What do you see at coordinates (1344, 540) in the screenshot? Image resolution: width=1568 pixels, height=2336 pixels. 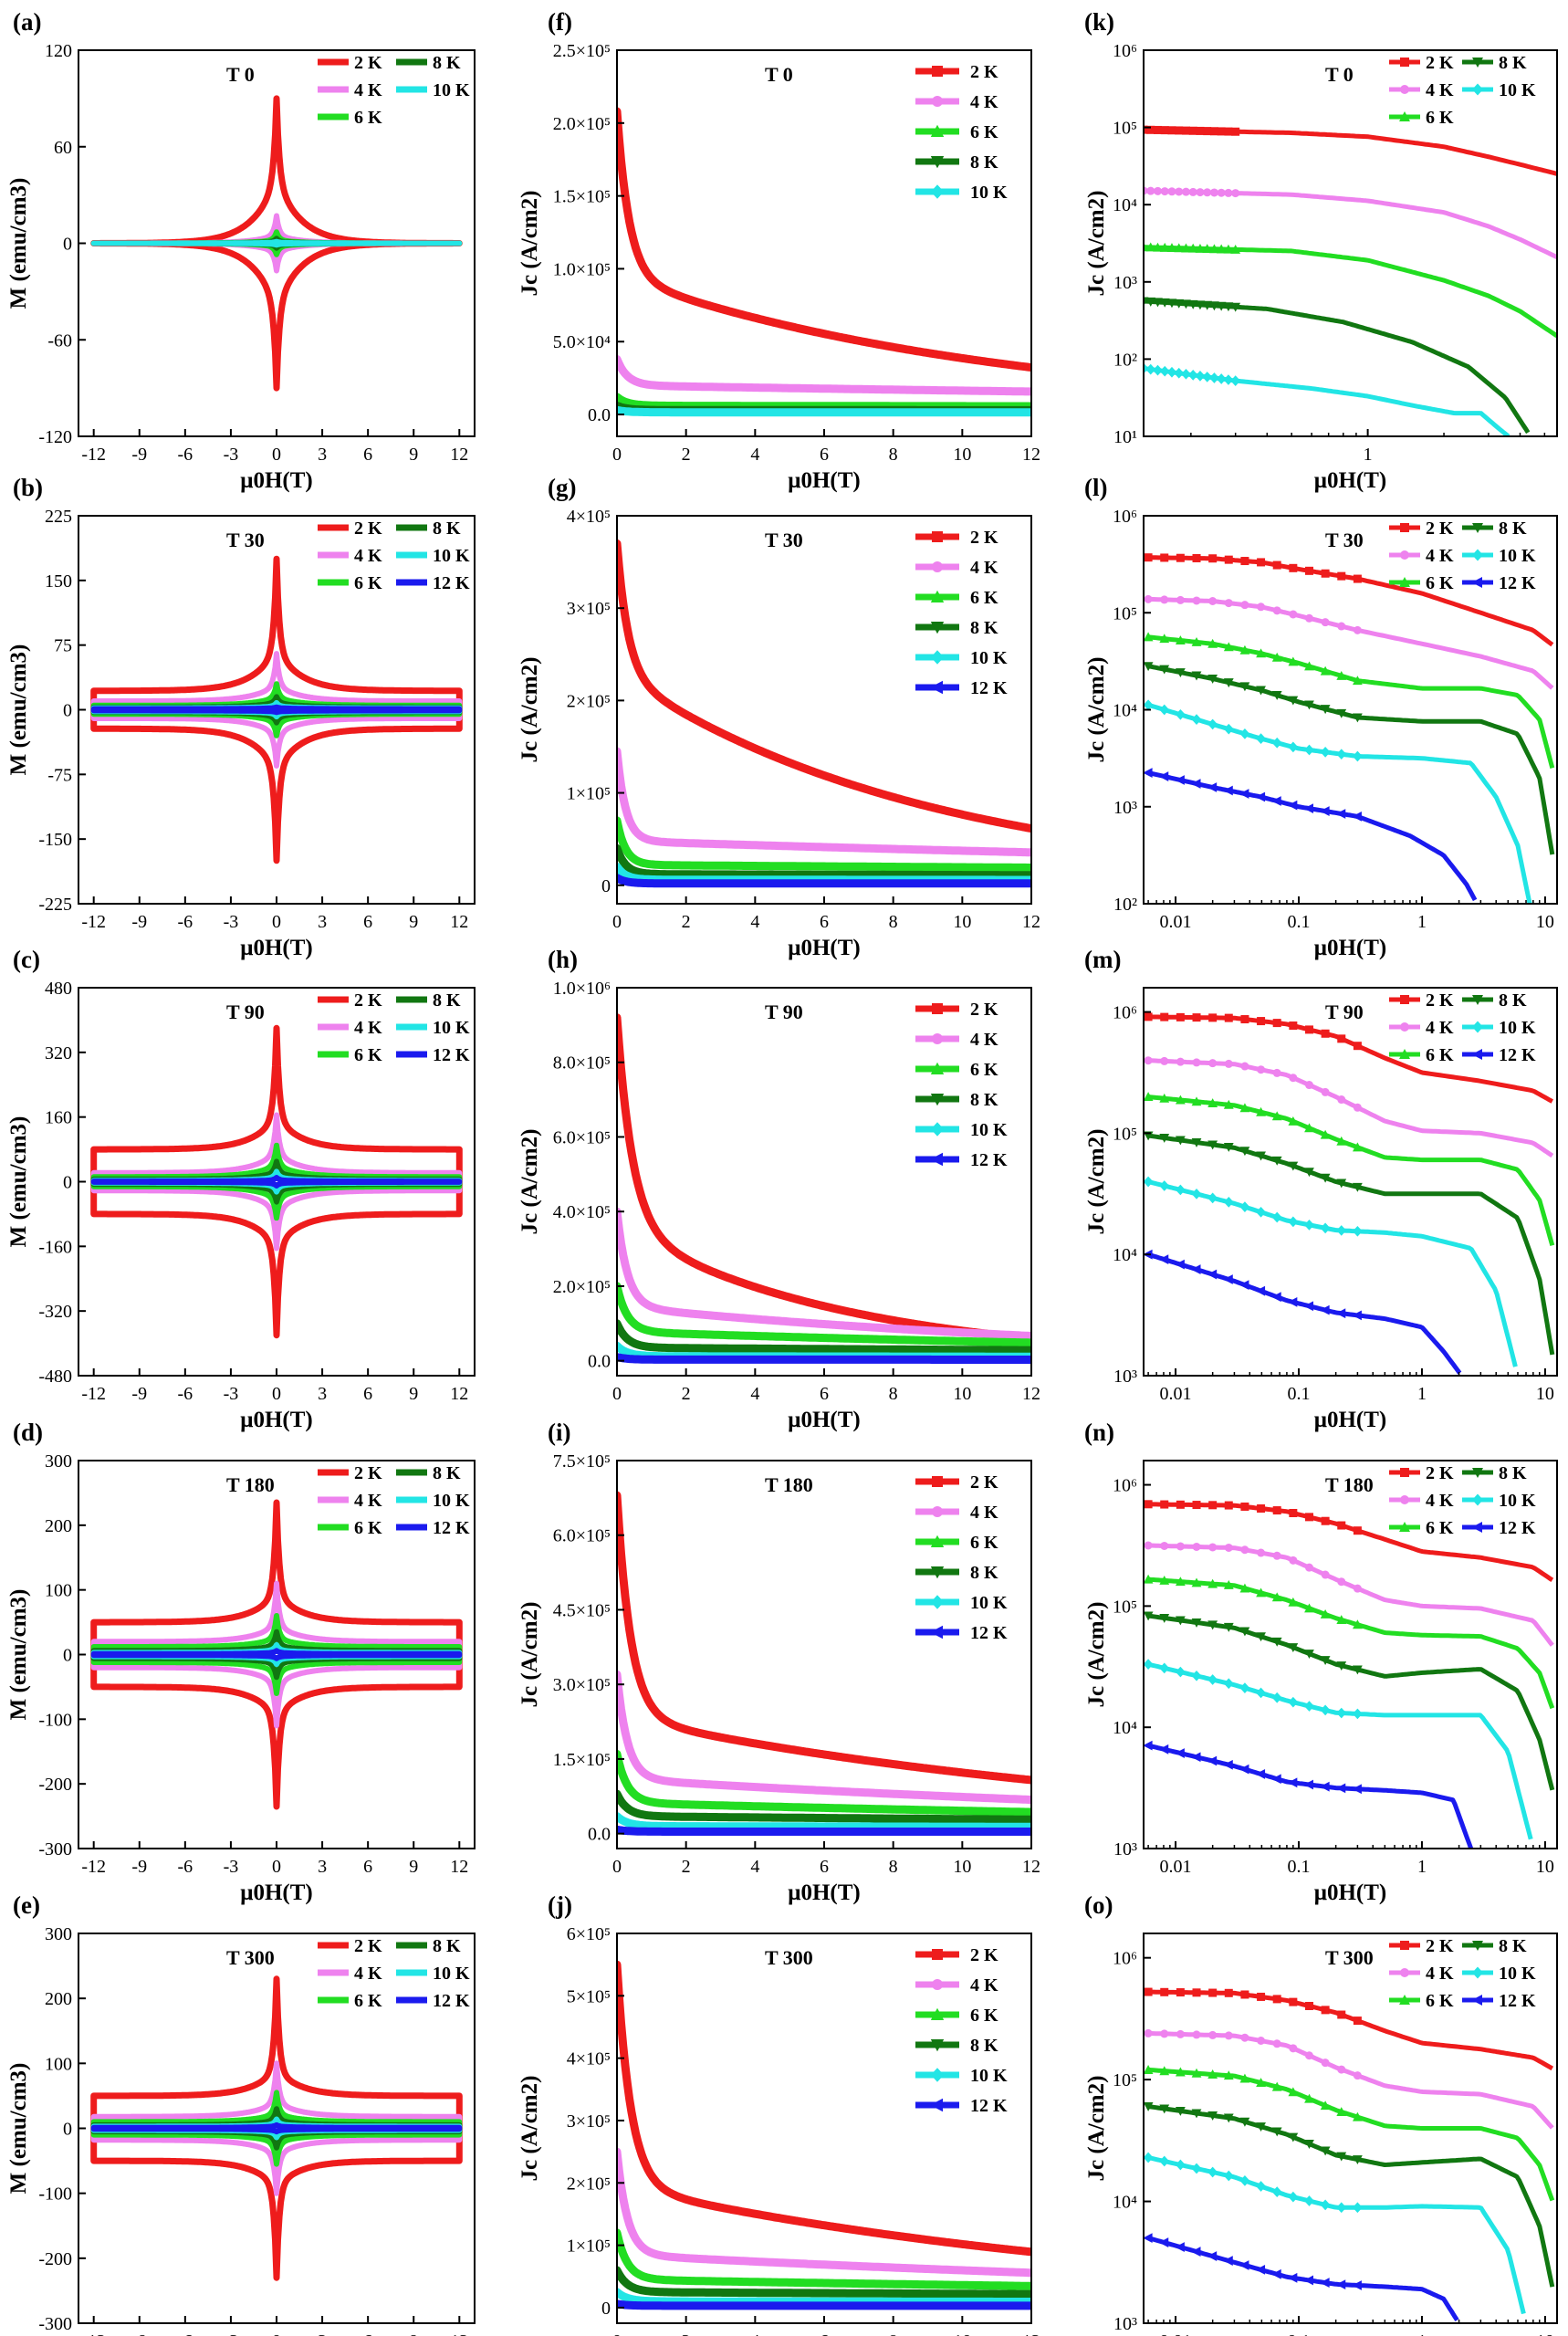 I see `chart-title: T 30` at bounding box center [1344, 540].